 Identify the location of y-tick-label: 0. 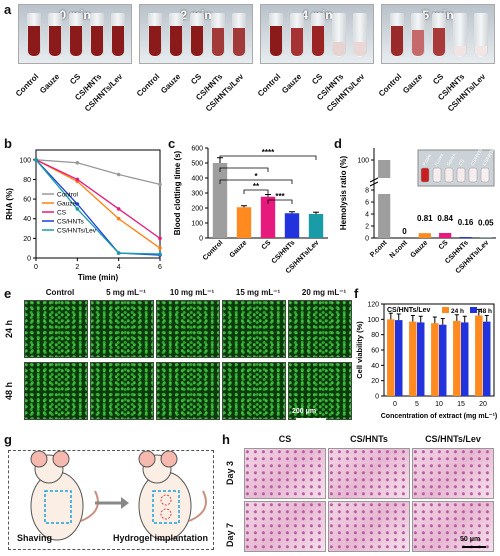
(377, 397).